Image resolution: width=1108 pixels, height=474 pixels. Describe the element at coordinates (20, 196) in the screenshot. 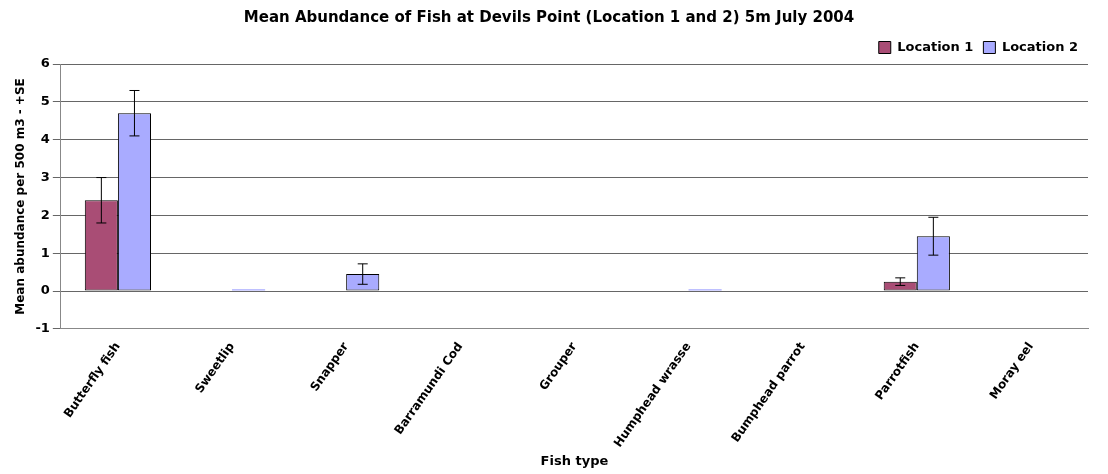

I see `y-axis-title: Mean abundance per 500 m3 - +SE` at that location.